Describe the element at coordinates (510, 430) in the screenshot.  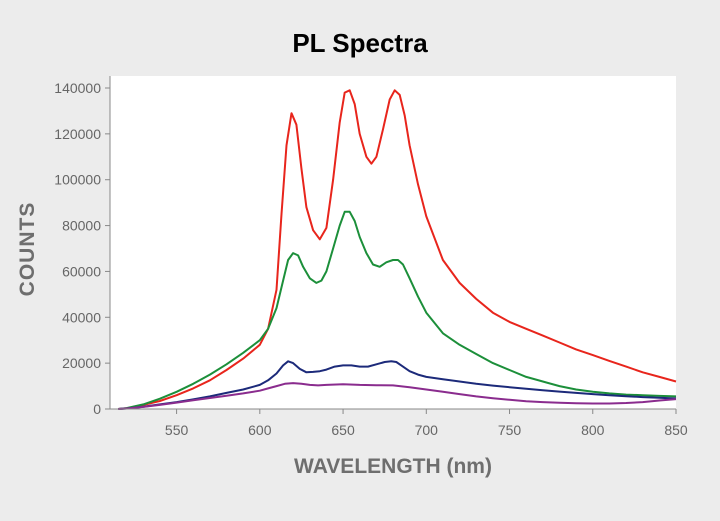
I see `x-tick-label: 750` at that location.